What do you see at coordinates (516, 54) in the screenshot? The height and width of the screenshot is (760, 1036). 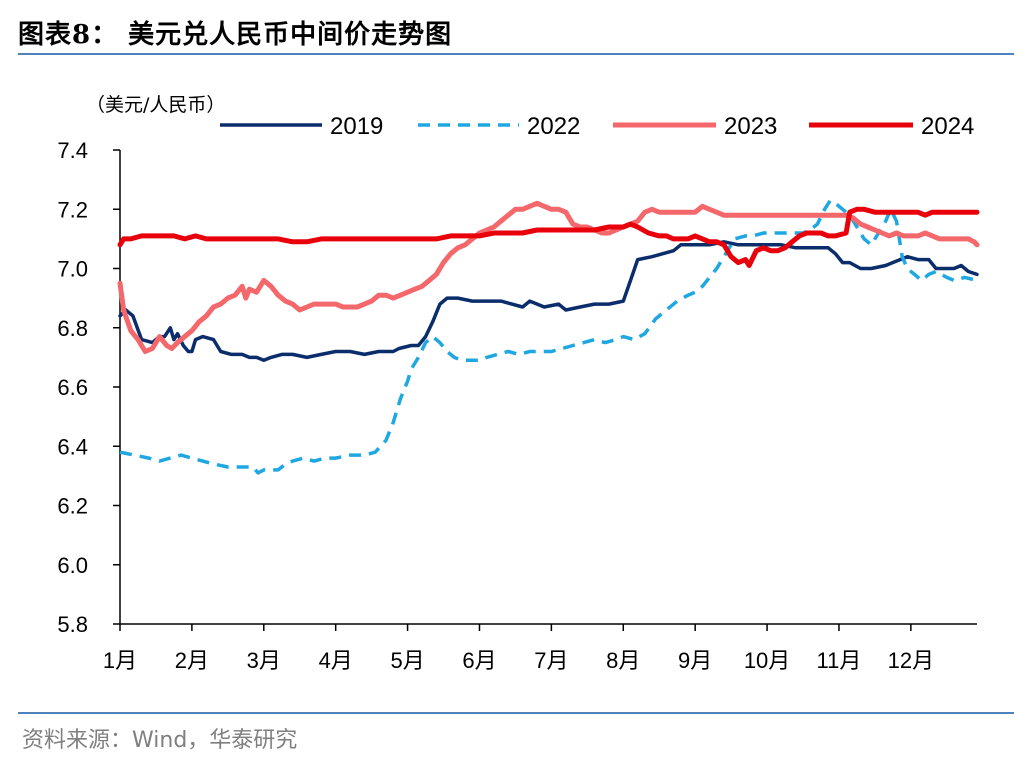 I see `title-divider` at bounding box center [516, 54].